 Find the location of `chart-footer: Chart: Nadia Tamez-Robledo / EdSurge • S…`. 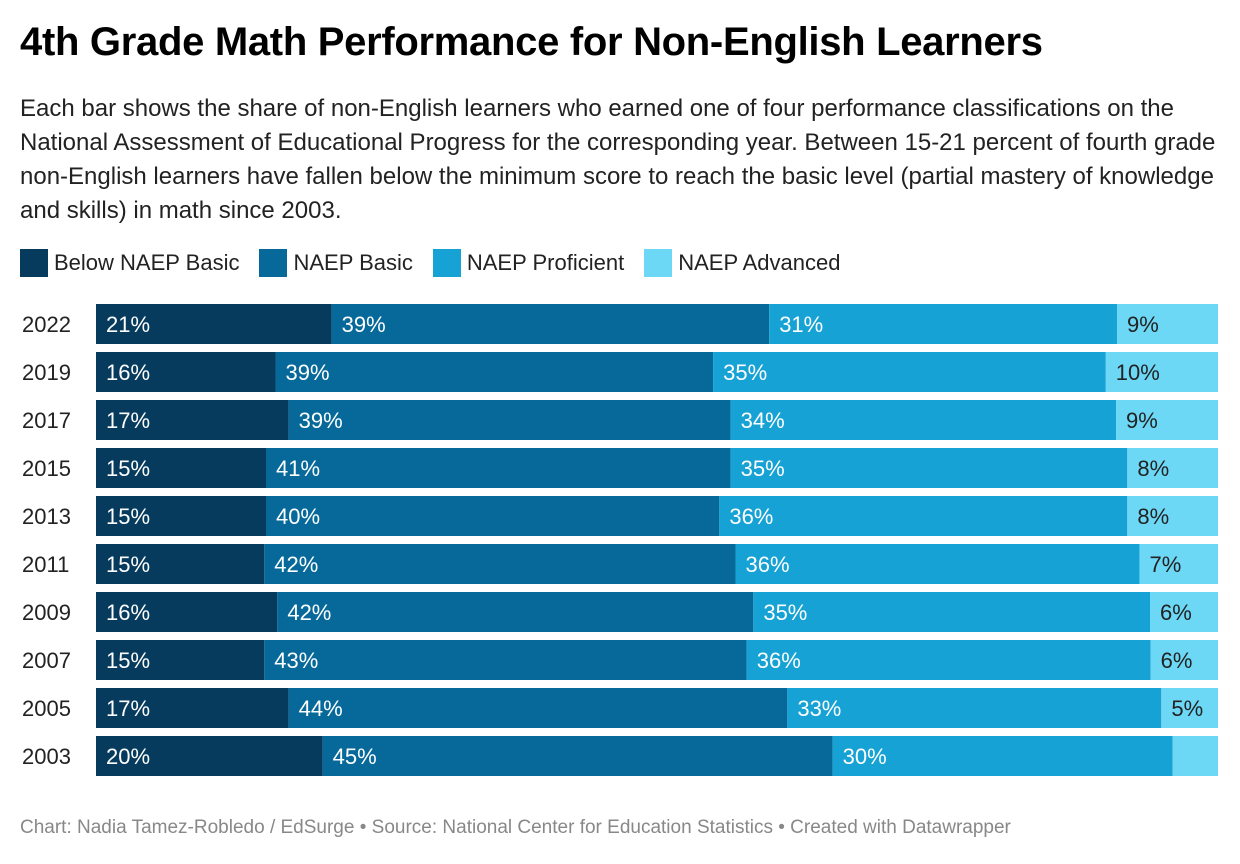

chart-footer: Chart: Nadia Tamez-Robledo / EdSurge • S… is located at coordinates (515, 827).